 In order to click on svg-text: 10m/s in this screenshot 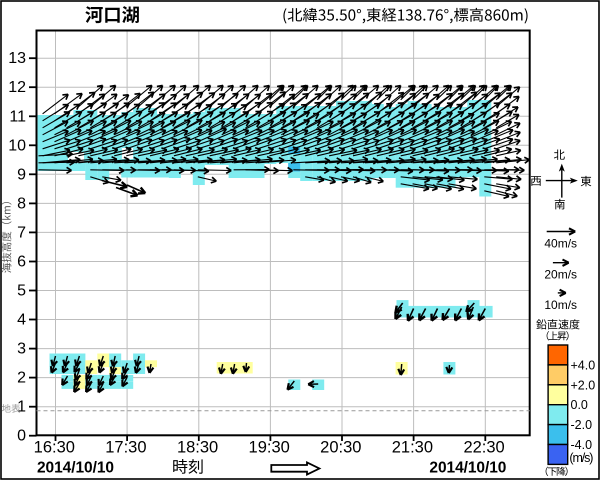, I will do `click(560, 305)`.